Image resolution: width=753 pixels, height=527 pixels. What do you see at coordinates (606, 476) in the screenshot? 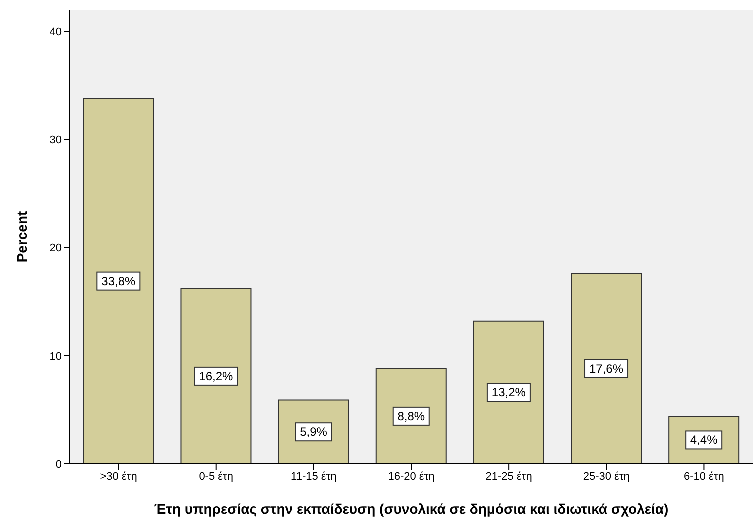
I see `x-tick-label: 25-30 έτη` at bounding box center [606, 476].